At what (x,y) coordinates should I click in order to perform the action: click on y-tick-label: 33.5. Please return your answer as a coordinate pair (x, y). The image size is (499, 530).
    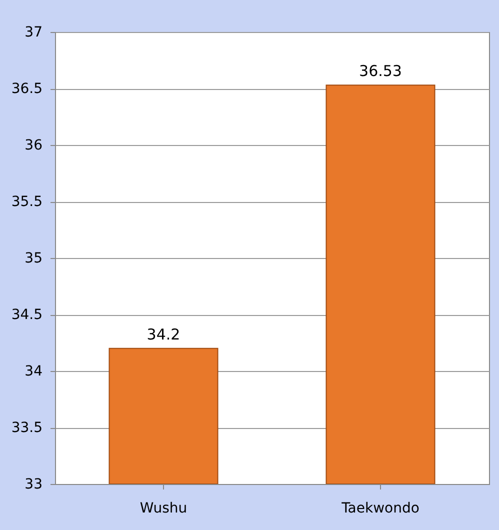
    Looking at the image, I should click on (26, 428).